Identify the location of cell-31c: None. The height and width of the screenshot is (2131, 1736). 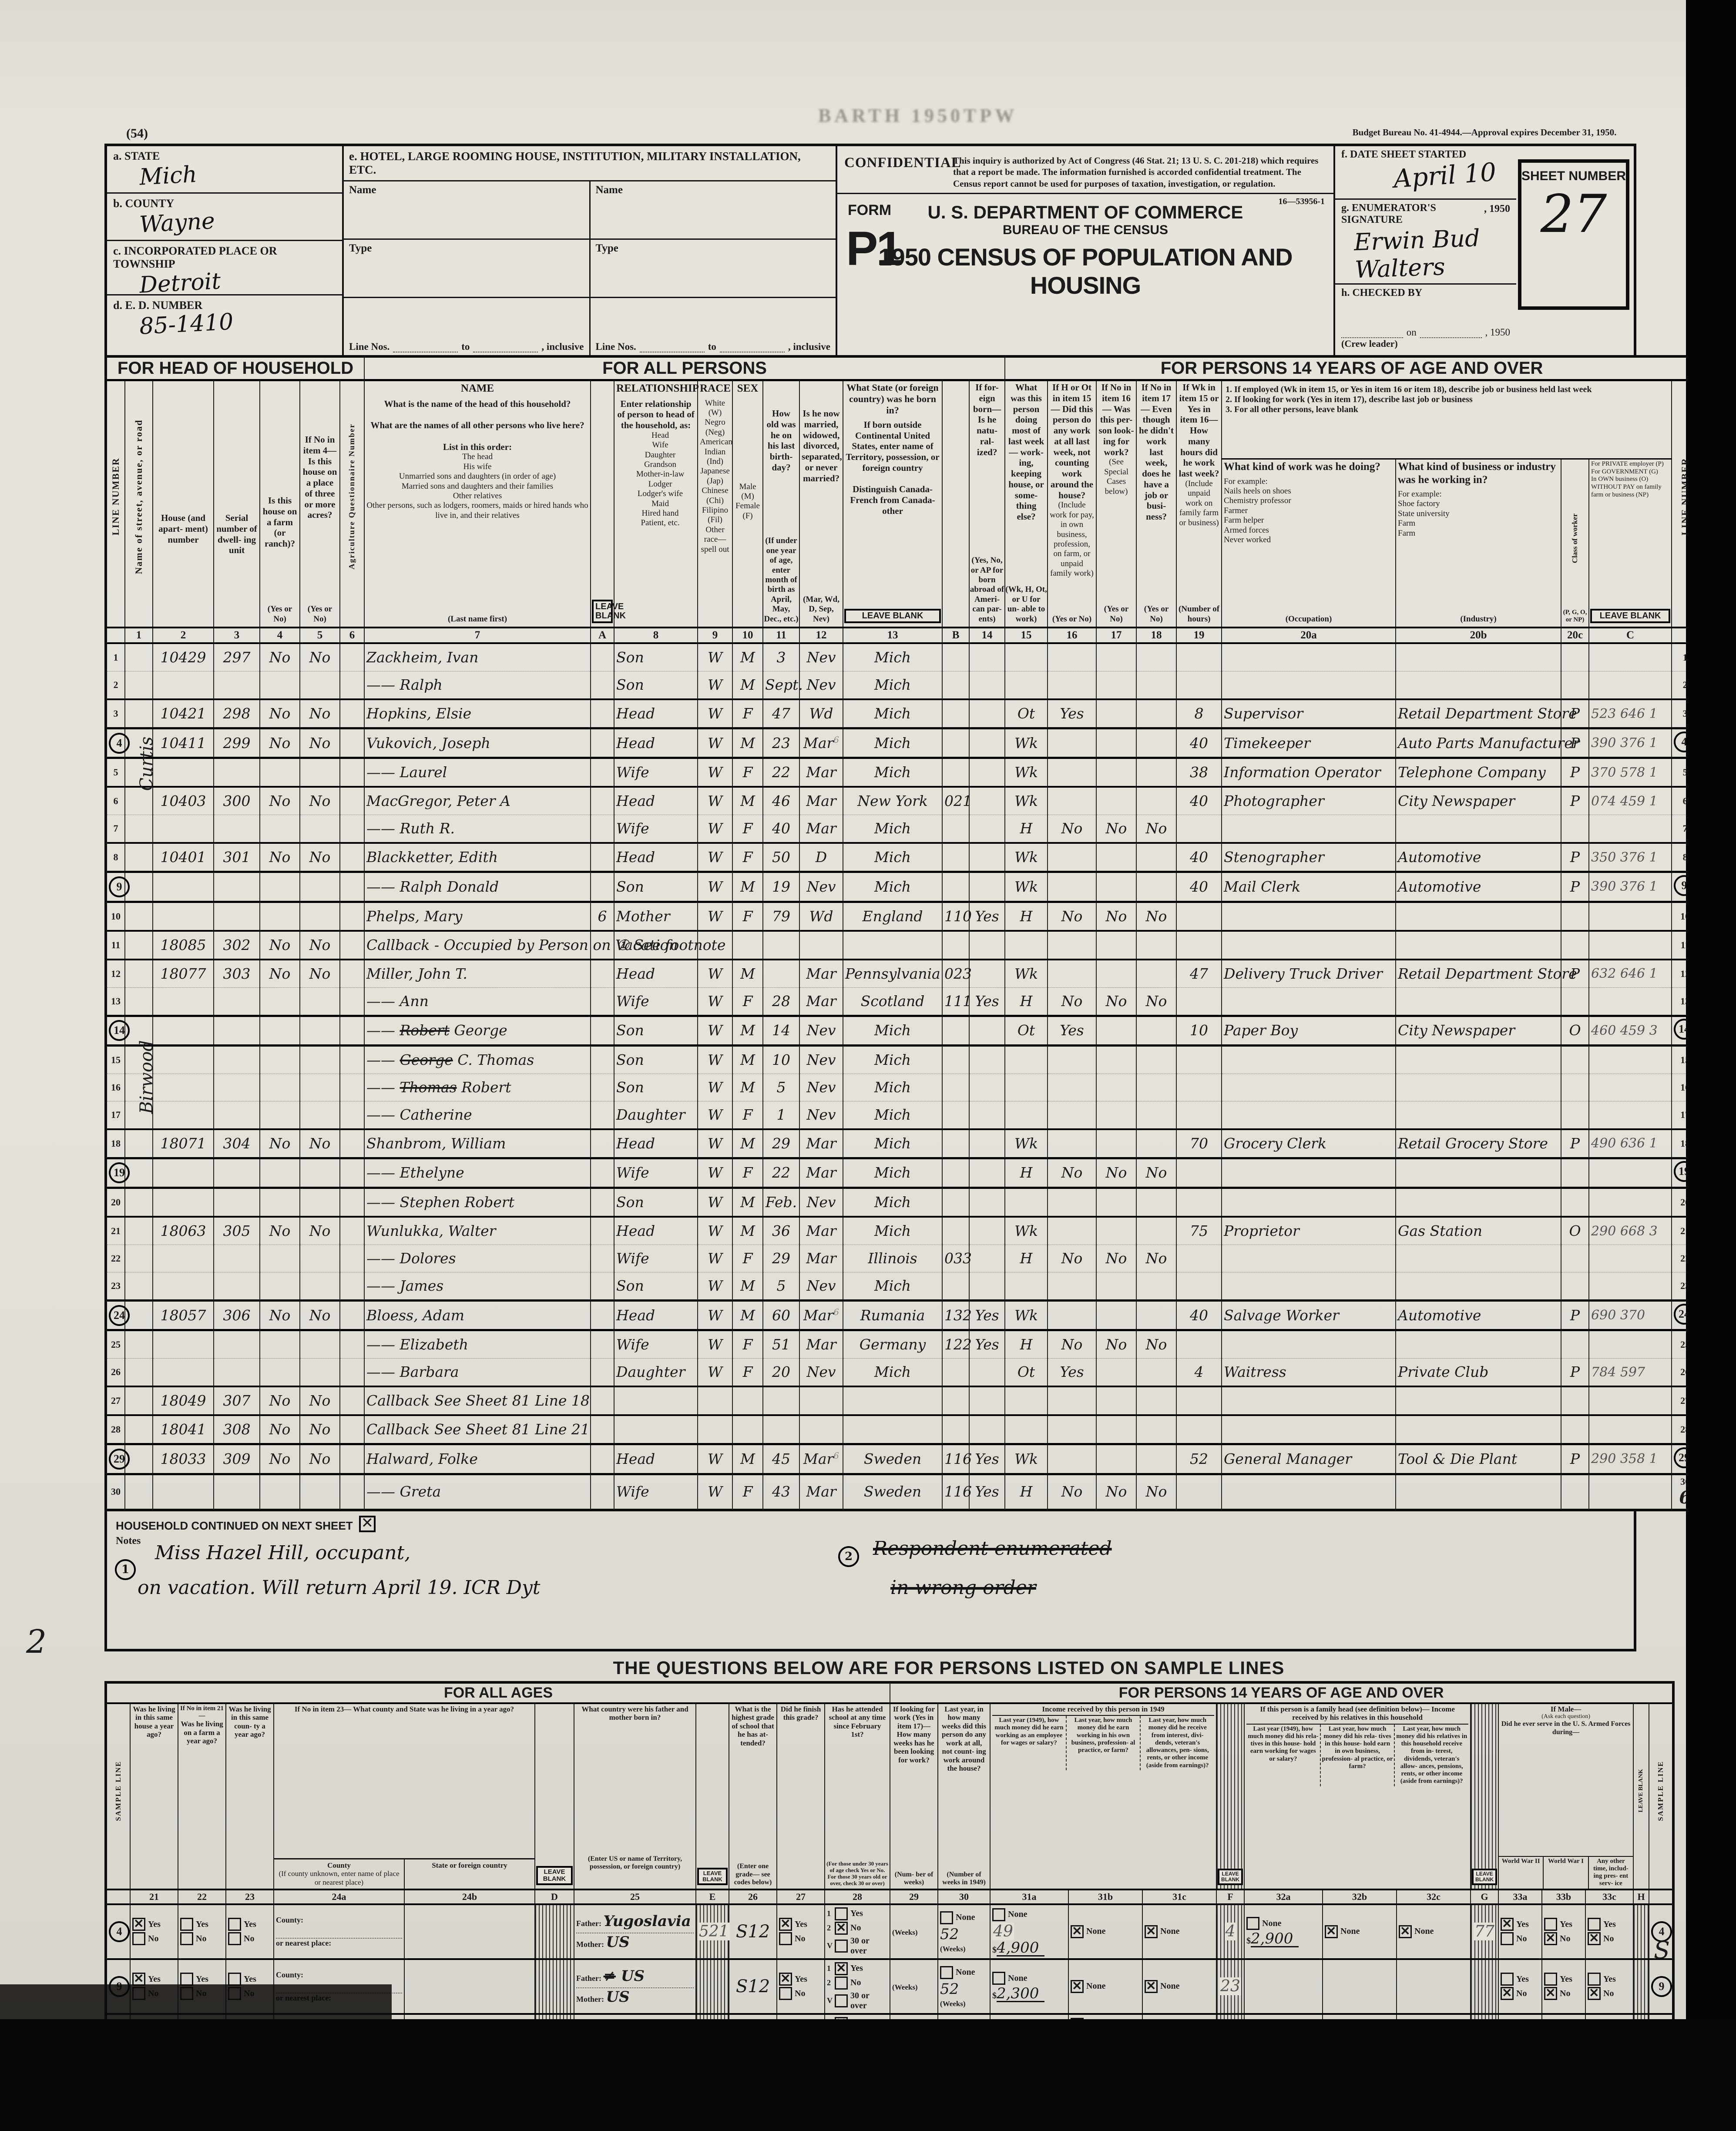
(1179, 1931).